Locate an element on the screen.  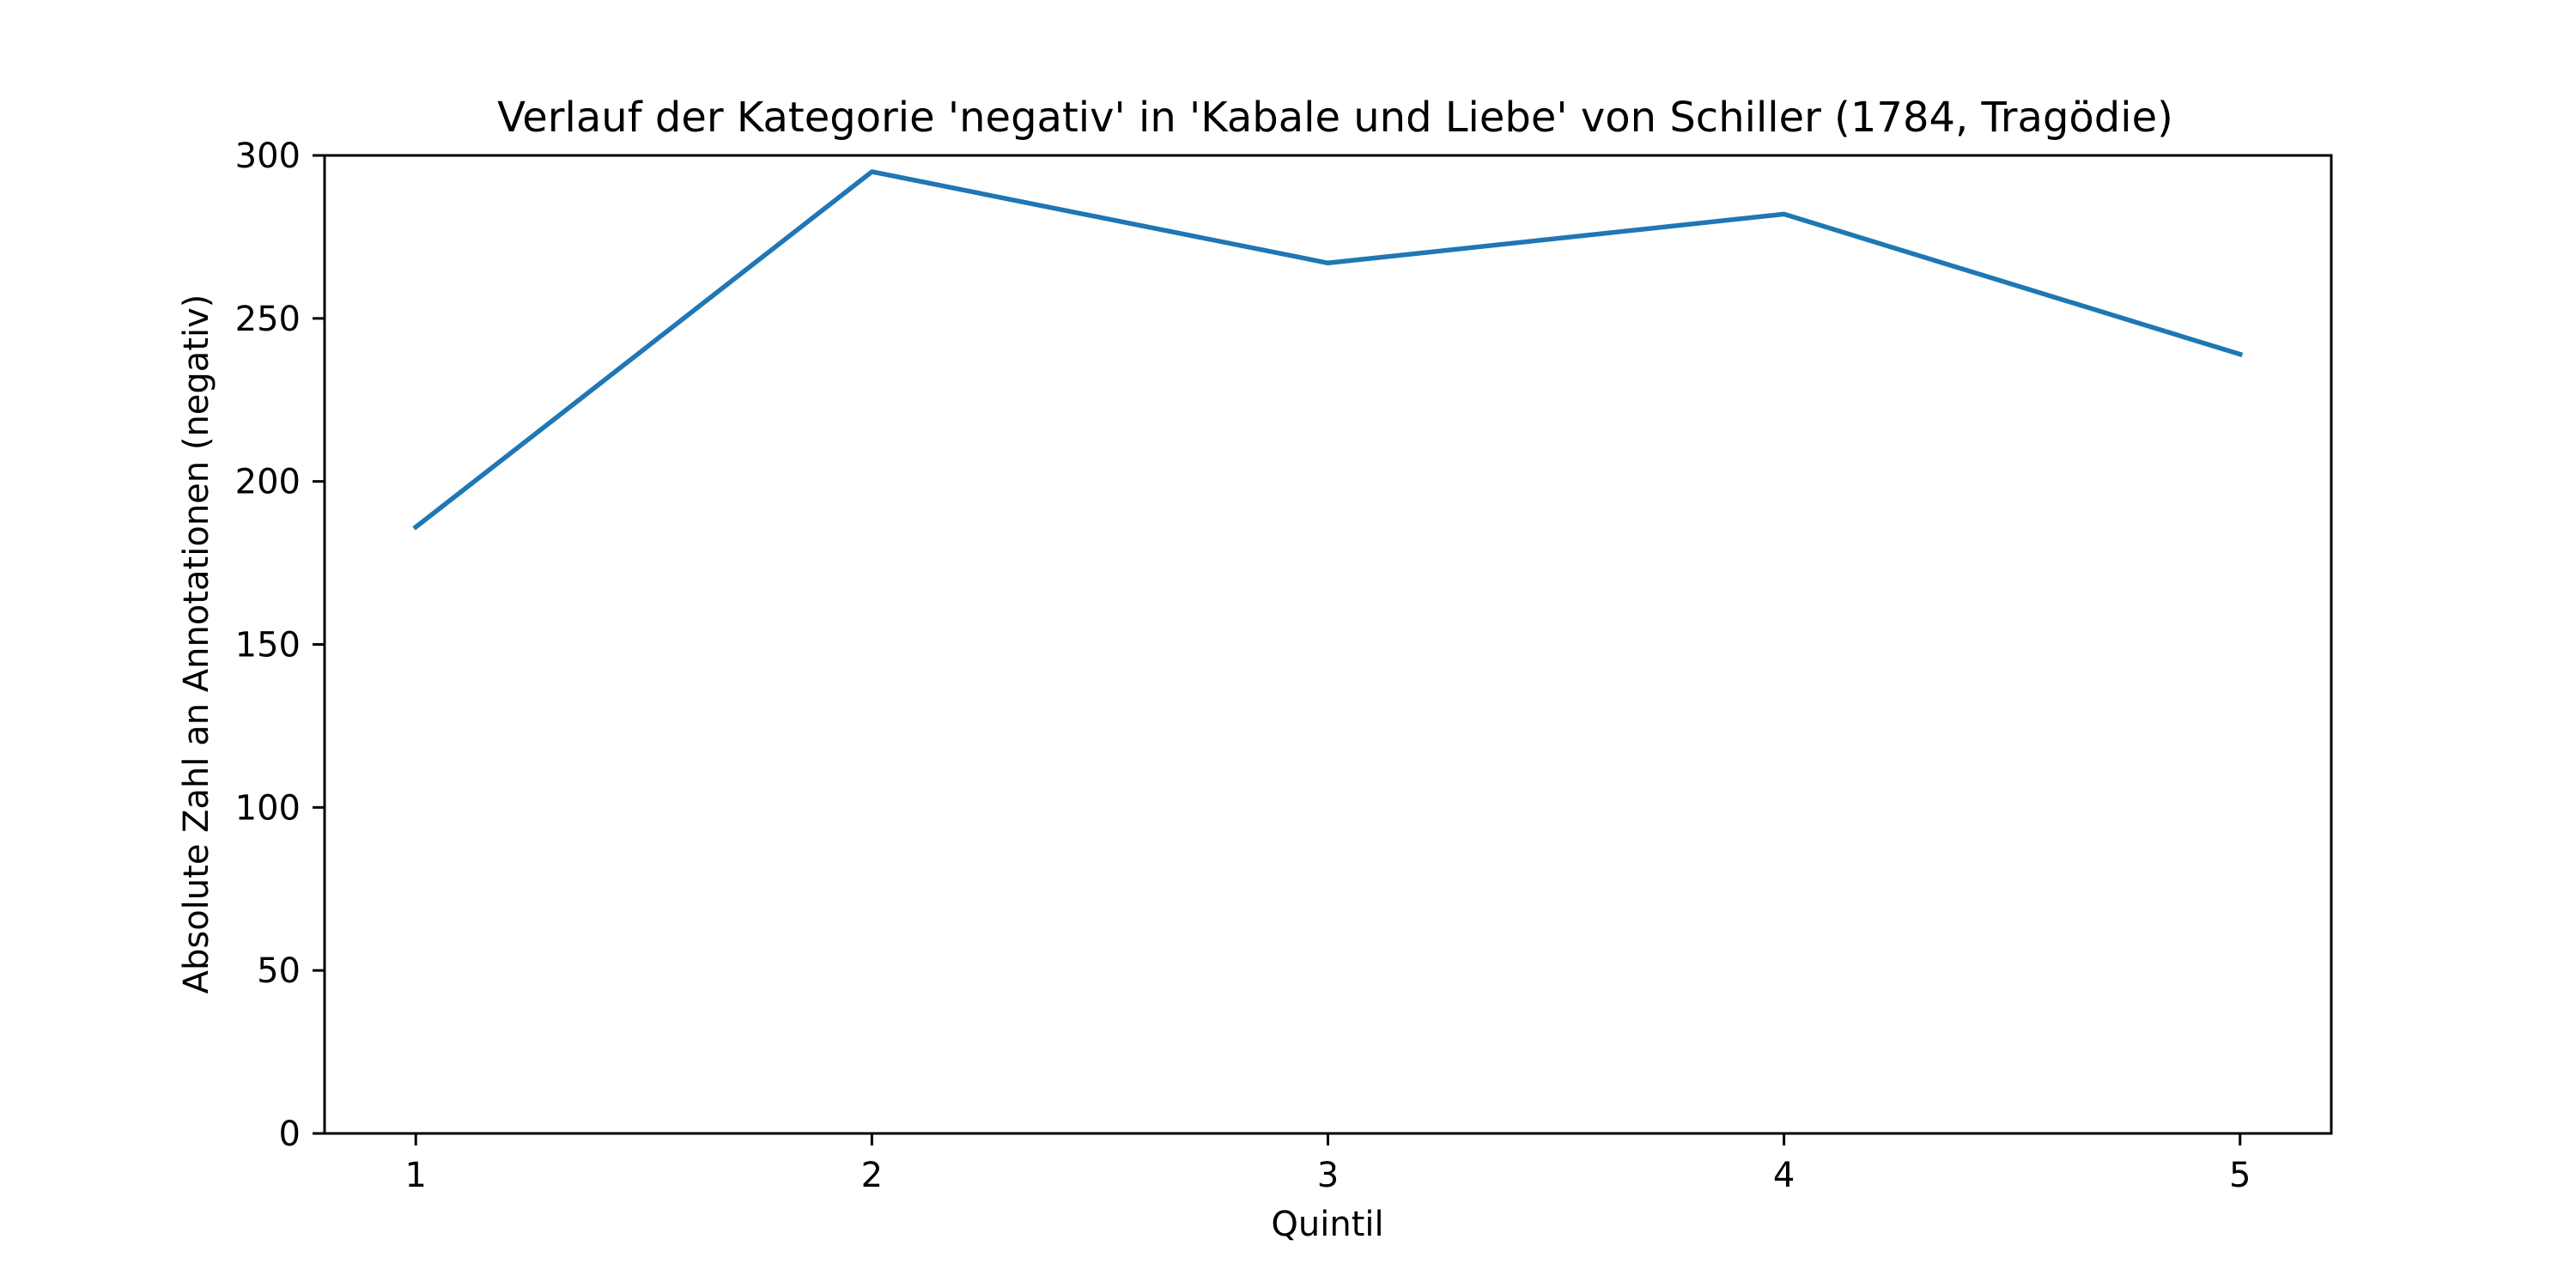
y-axis: 0 50 100 150 200 250 300 is located at coordinates (280, 645).